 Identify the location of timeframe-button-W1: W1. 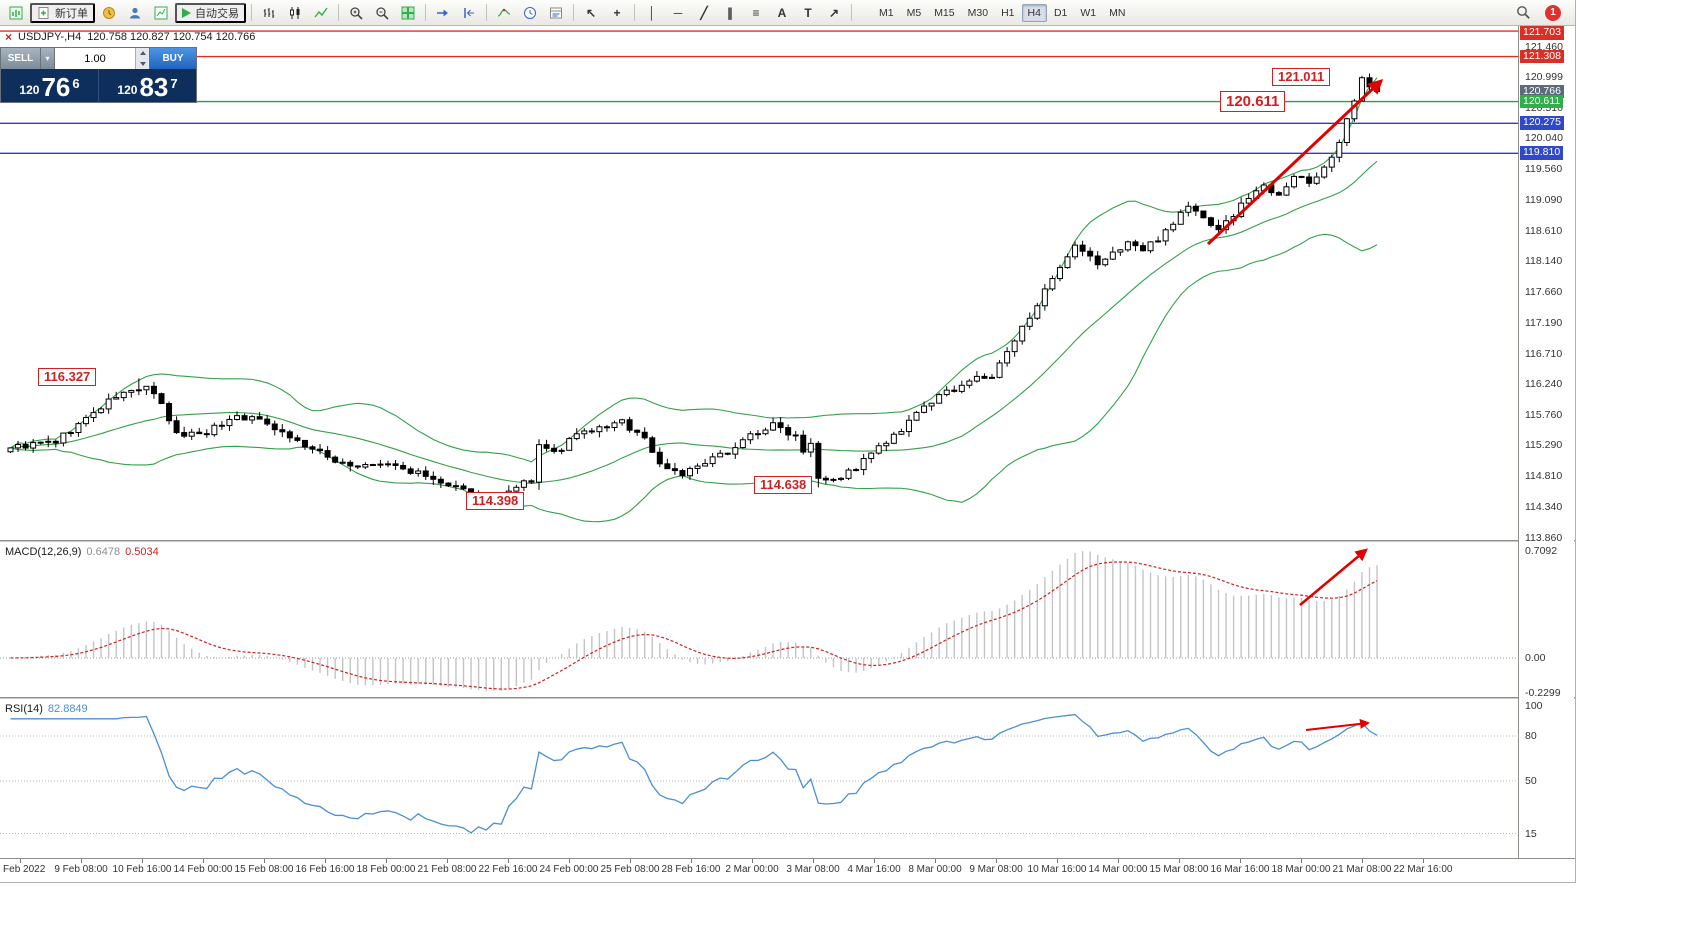
(1088, 13).